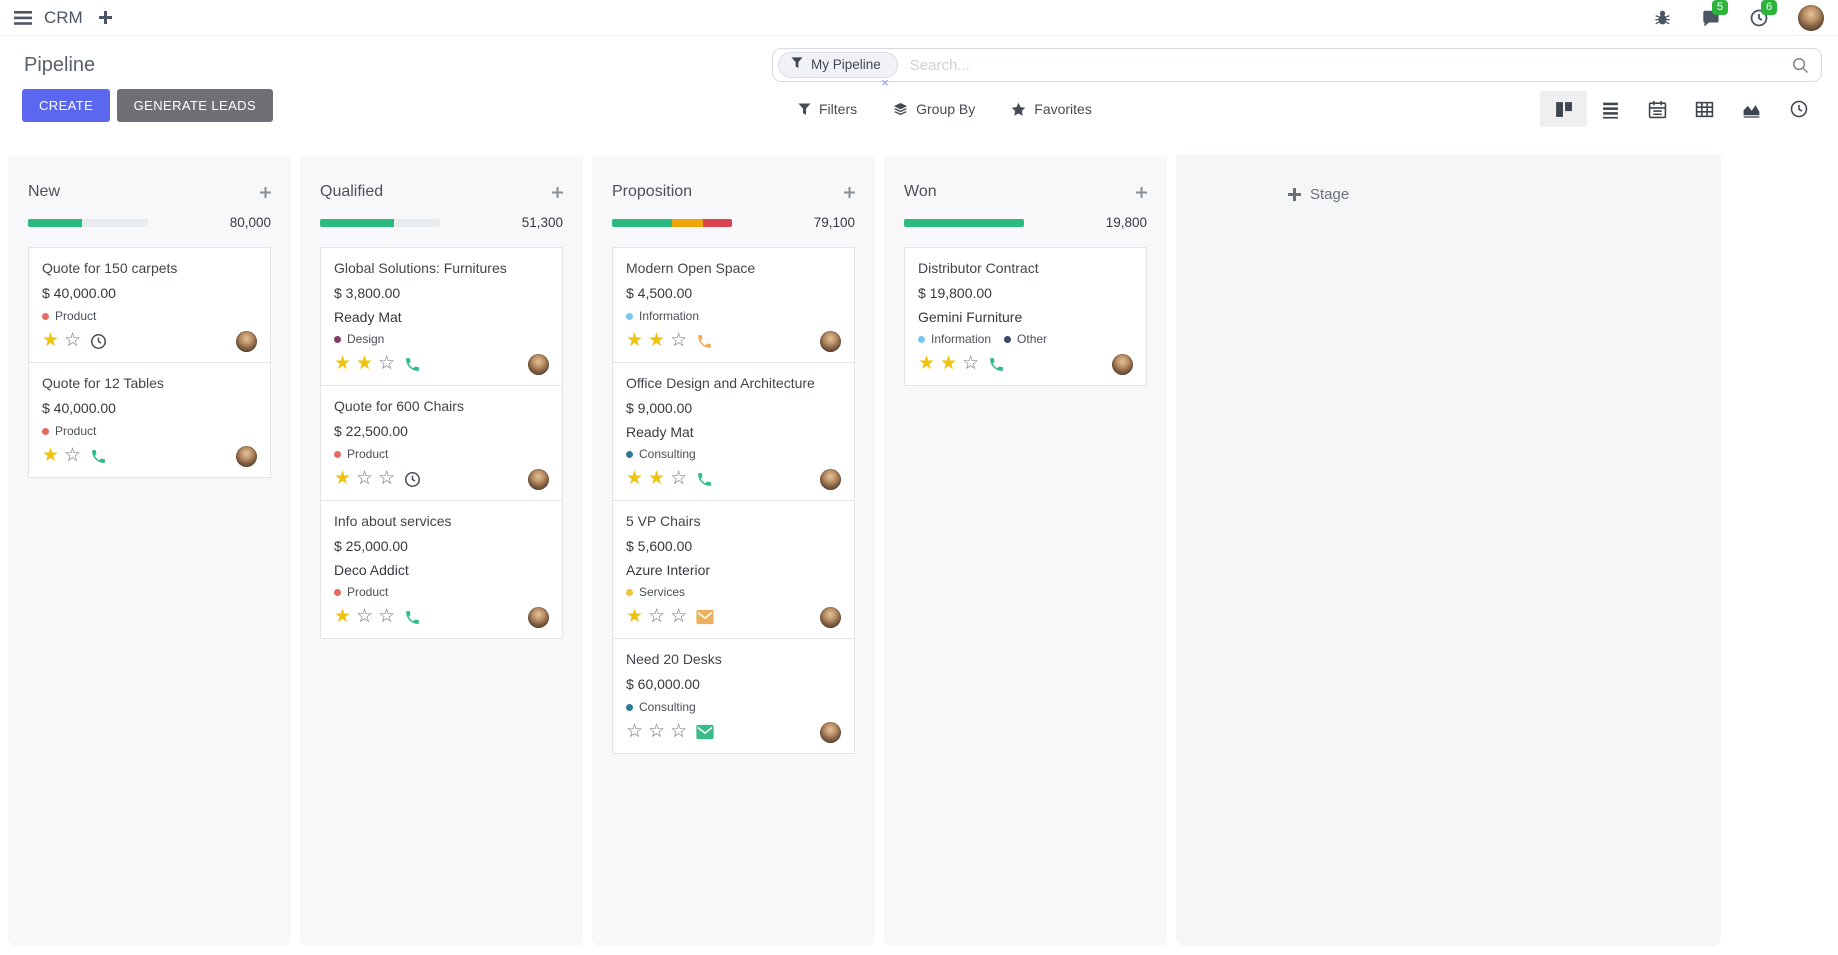 This screenshot has width=1838, height=955. What do you see at coordinates (1563, 109) in the screenshot?
I see `view-kanban-button` at bounding box center [1563, 109].